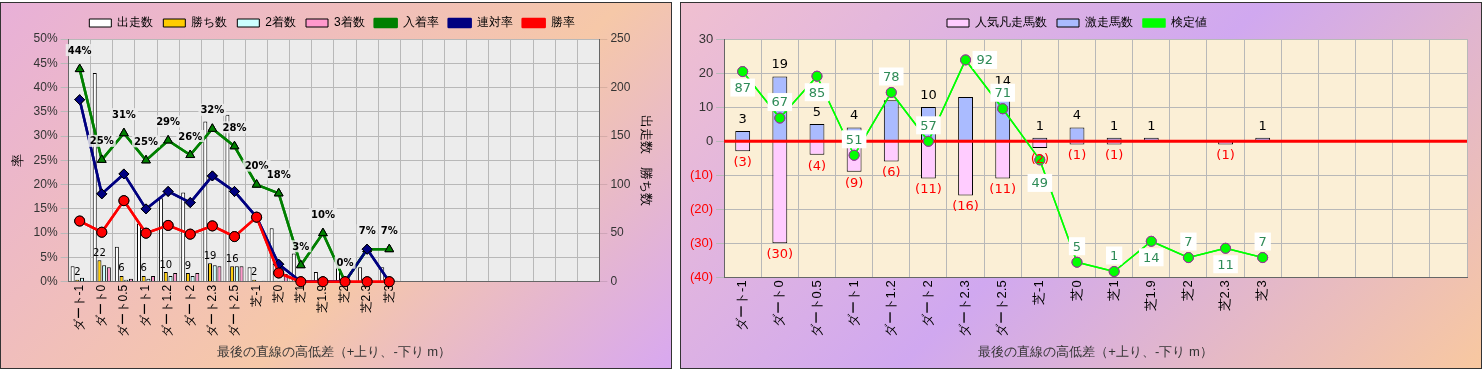  I want to click on data-label: 7, so click(1262, 241).